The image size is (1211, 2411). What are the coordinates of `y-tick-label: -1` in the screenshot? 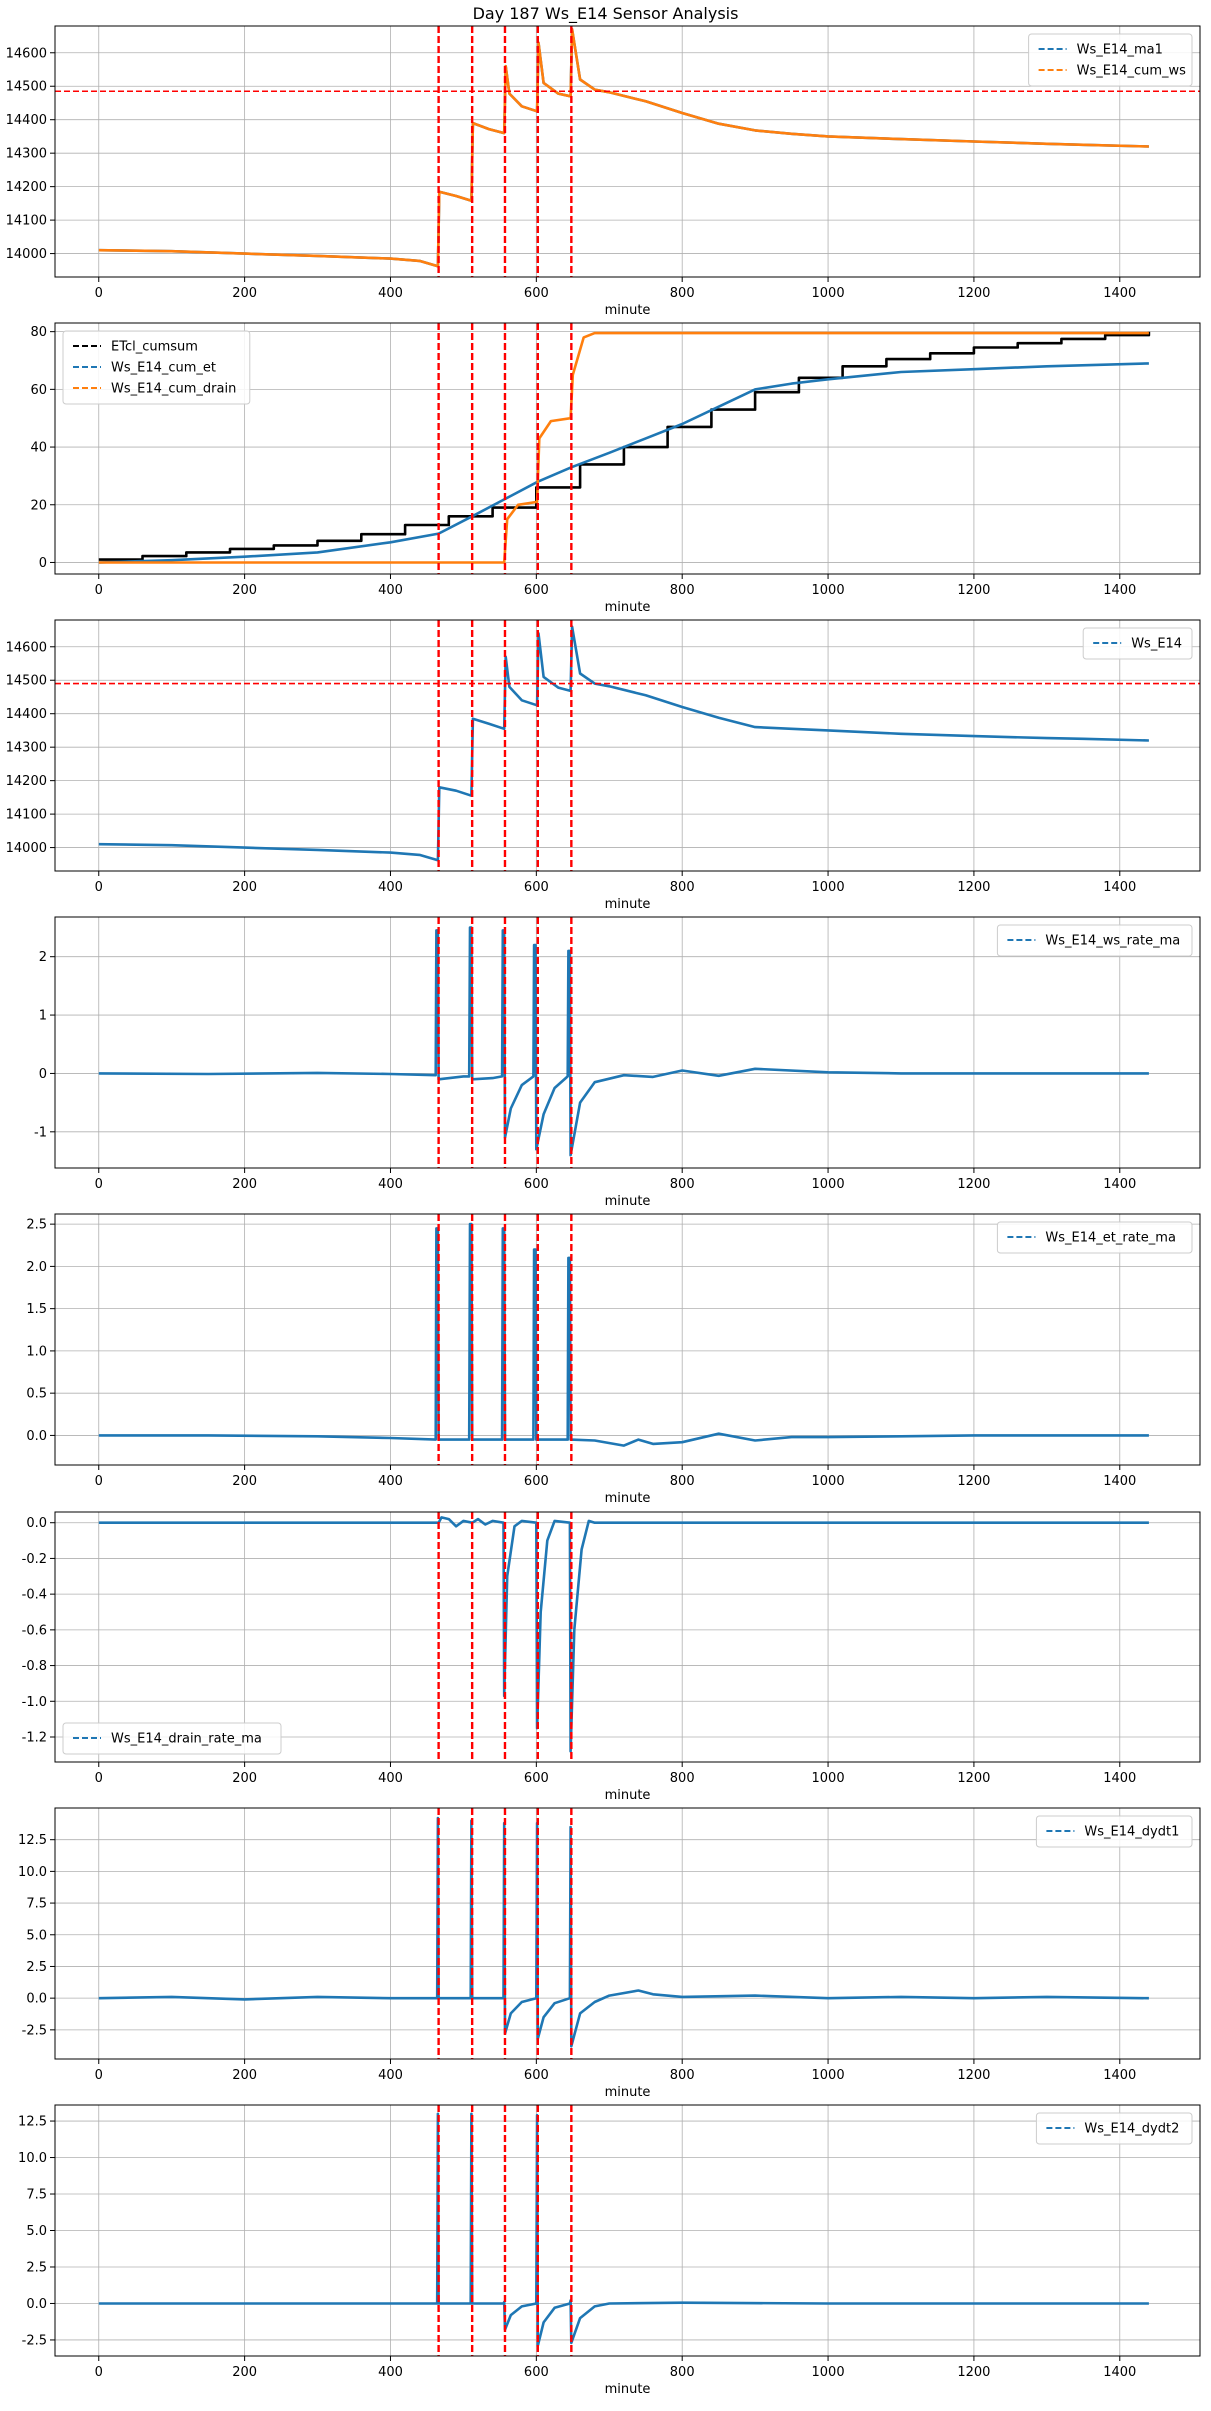 It's located at (40, 1132).